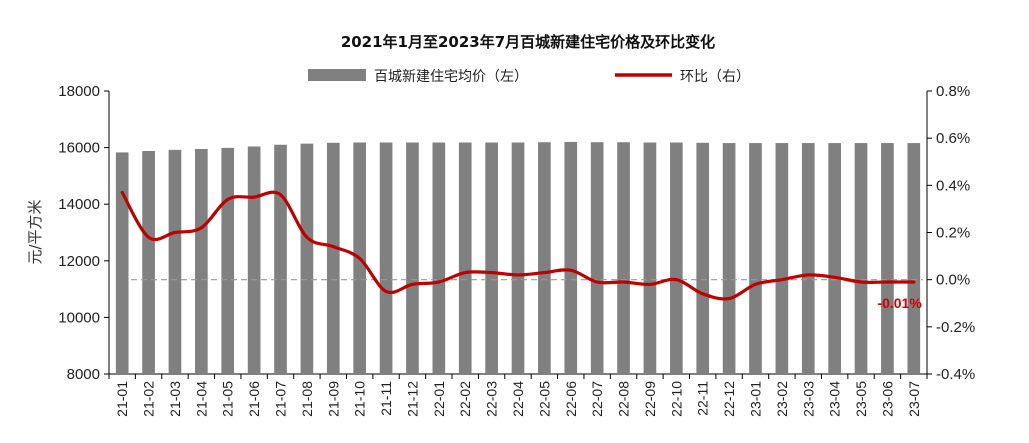 This screenshot has width=1029, height=443. Describe the element at coordinates (755, 399) in the screenshot. I see `x-tick-label: 23-01` at that location.